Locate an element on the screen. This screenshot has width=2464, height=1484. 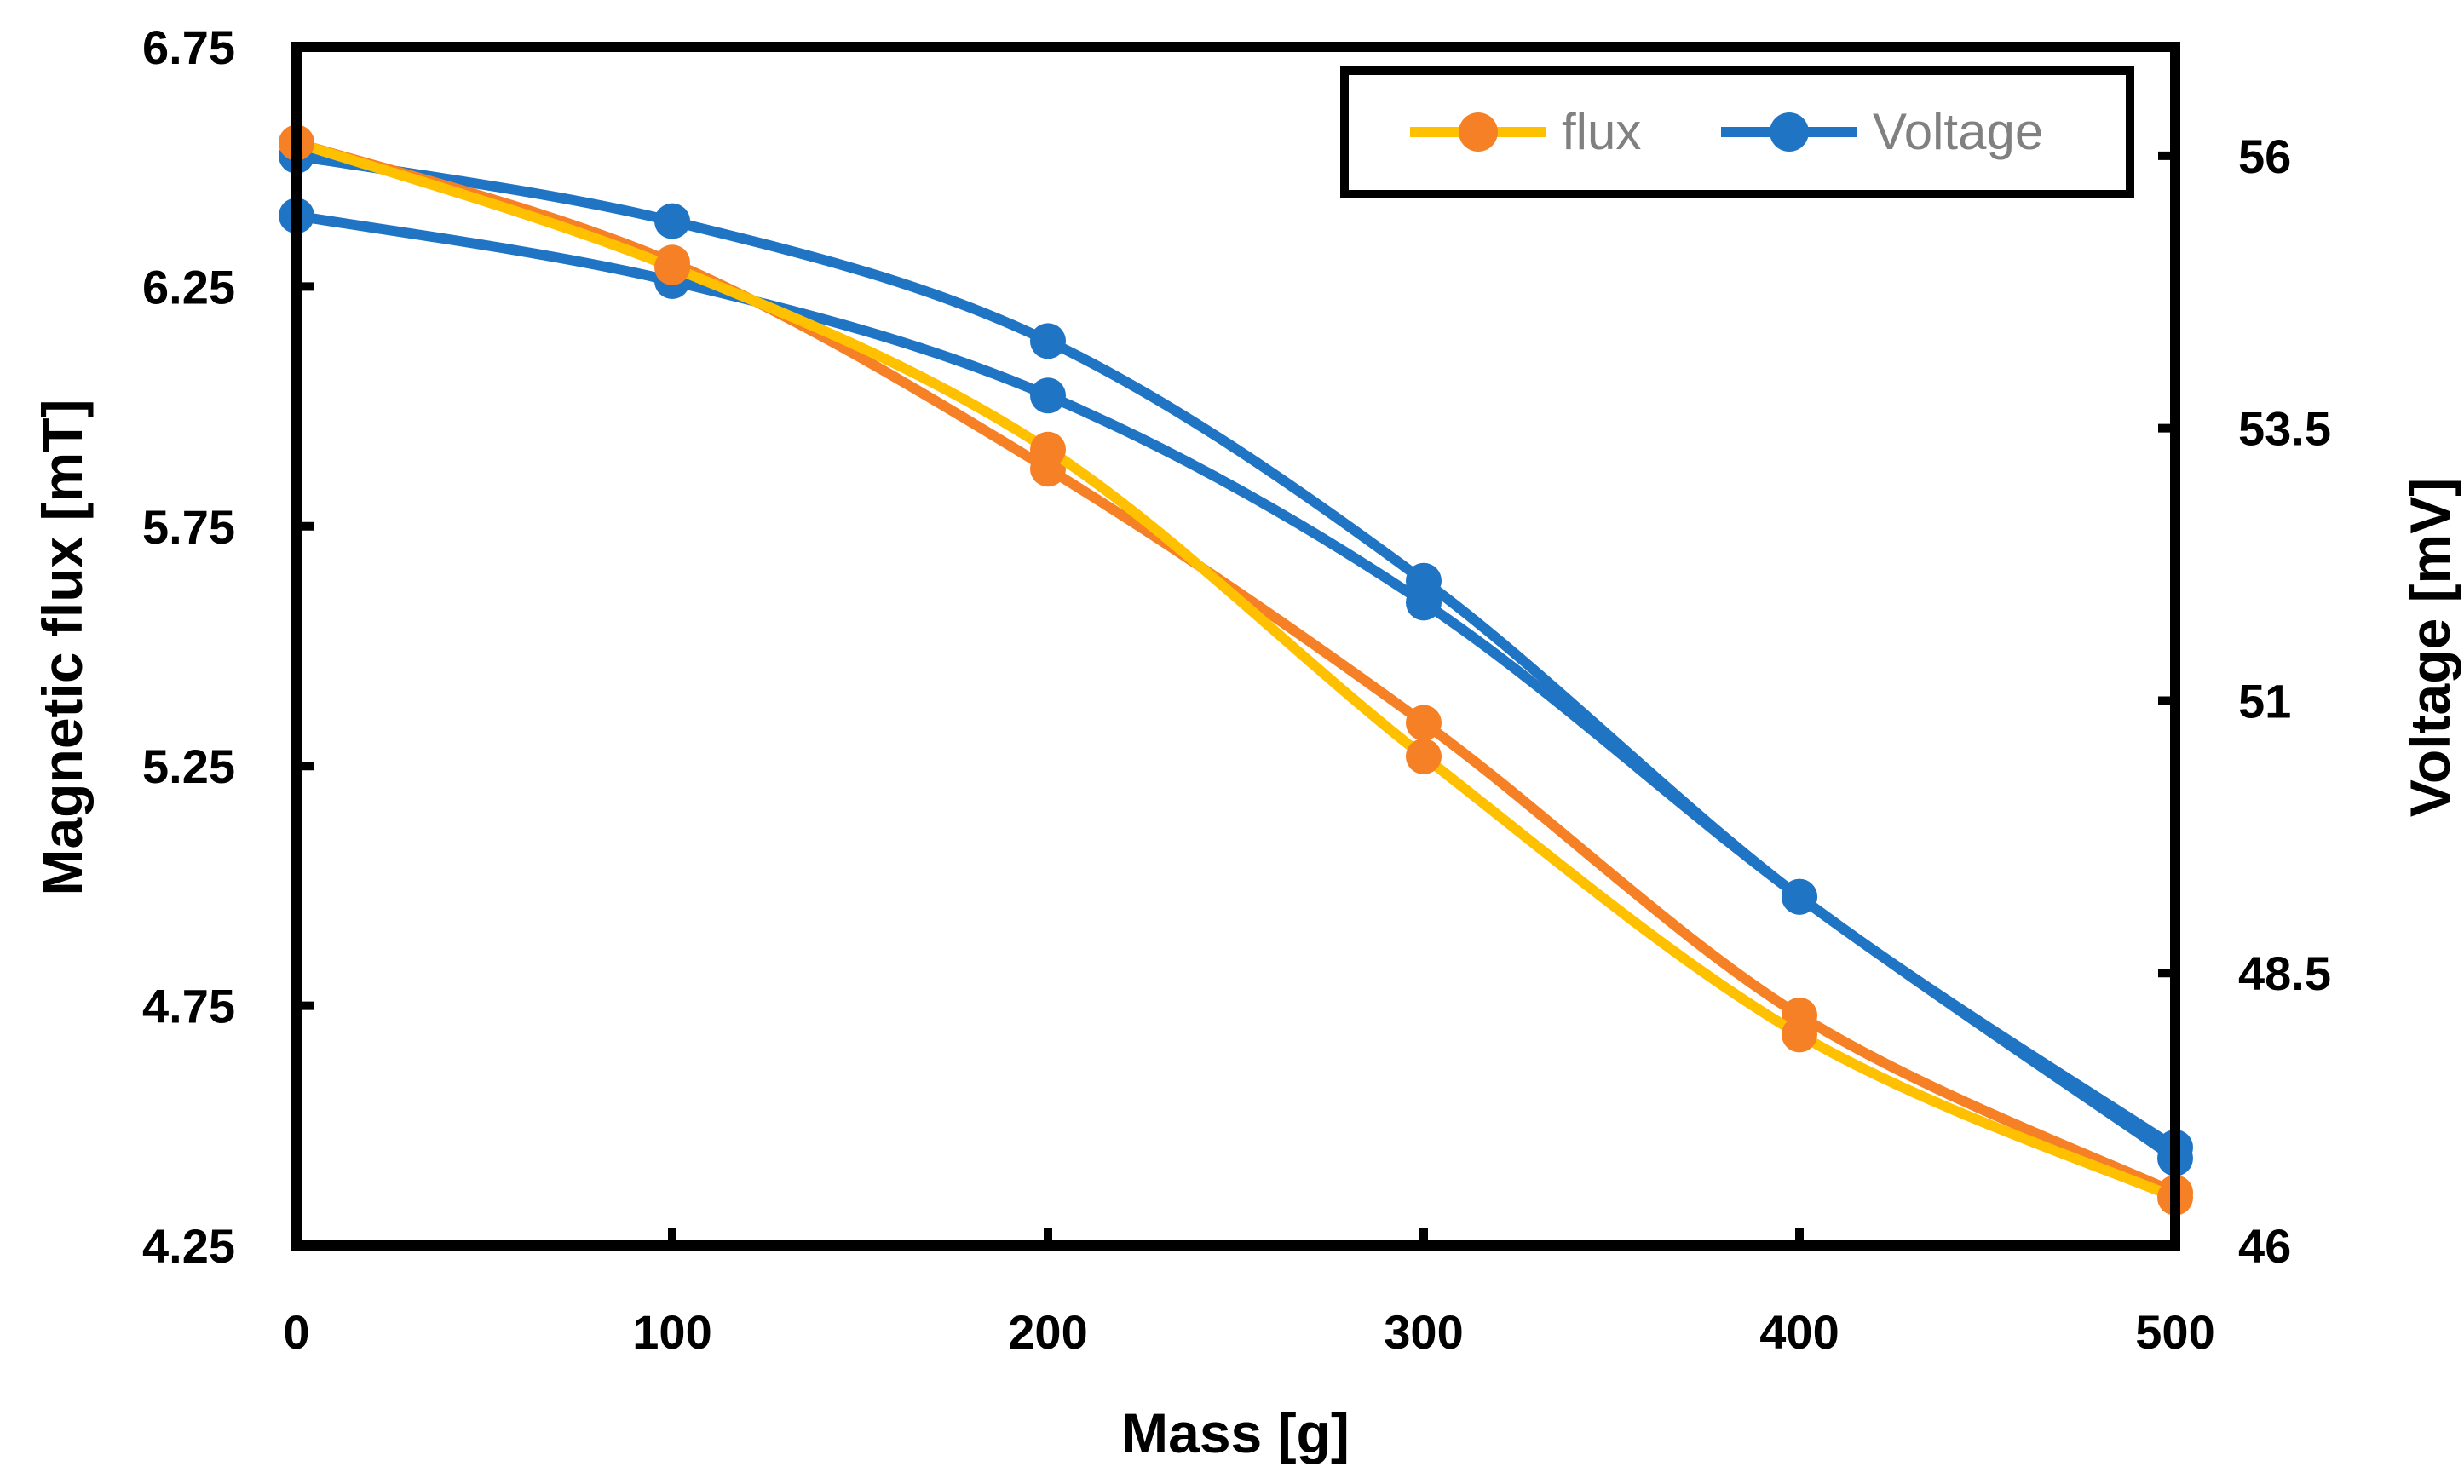
right-y-tick-label: 46 is located at coordinates (2264, 1246).